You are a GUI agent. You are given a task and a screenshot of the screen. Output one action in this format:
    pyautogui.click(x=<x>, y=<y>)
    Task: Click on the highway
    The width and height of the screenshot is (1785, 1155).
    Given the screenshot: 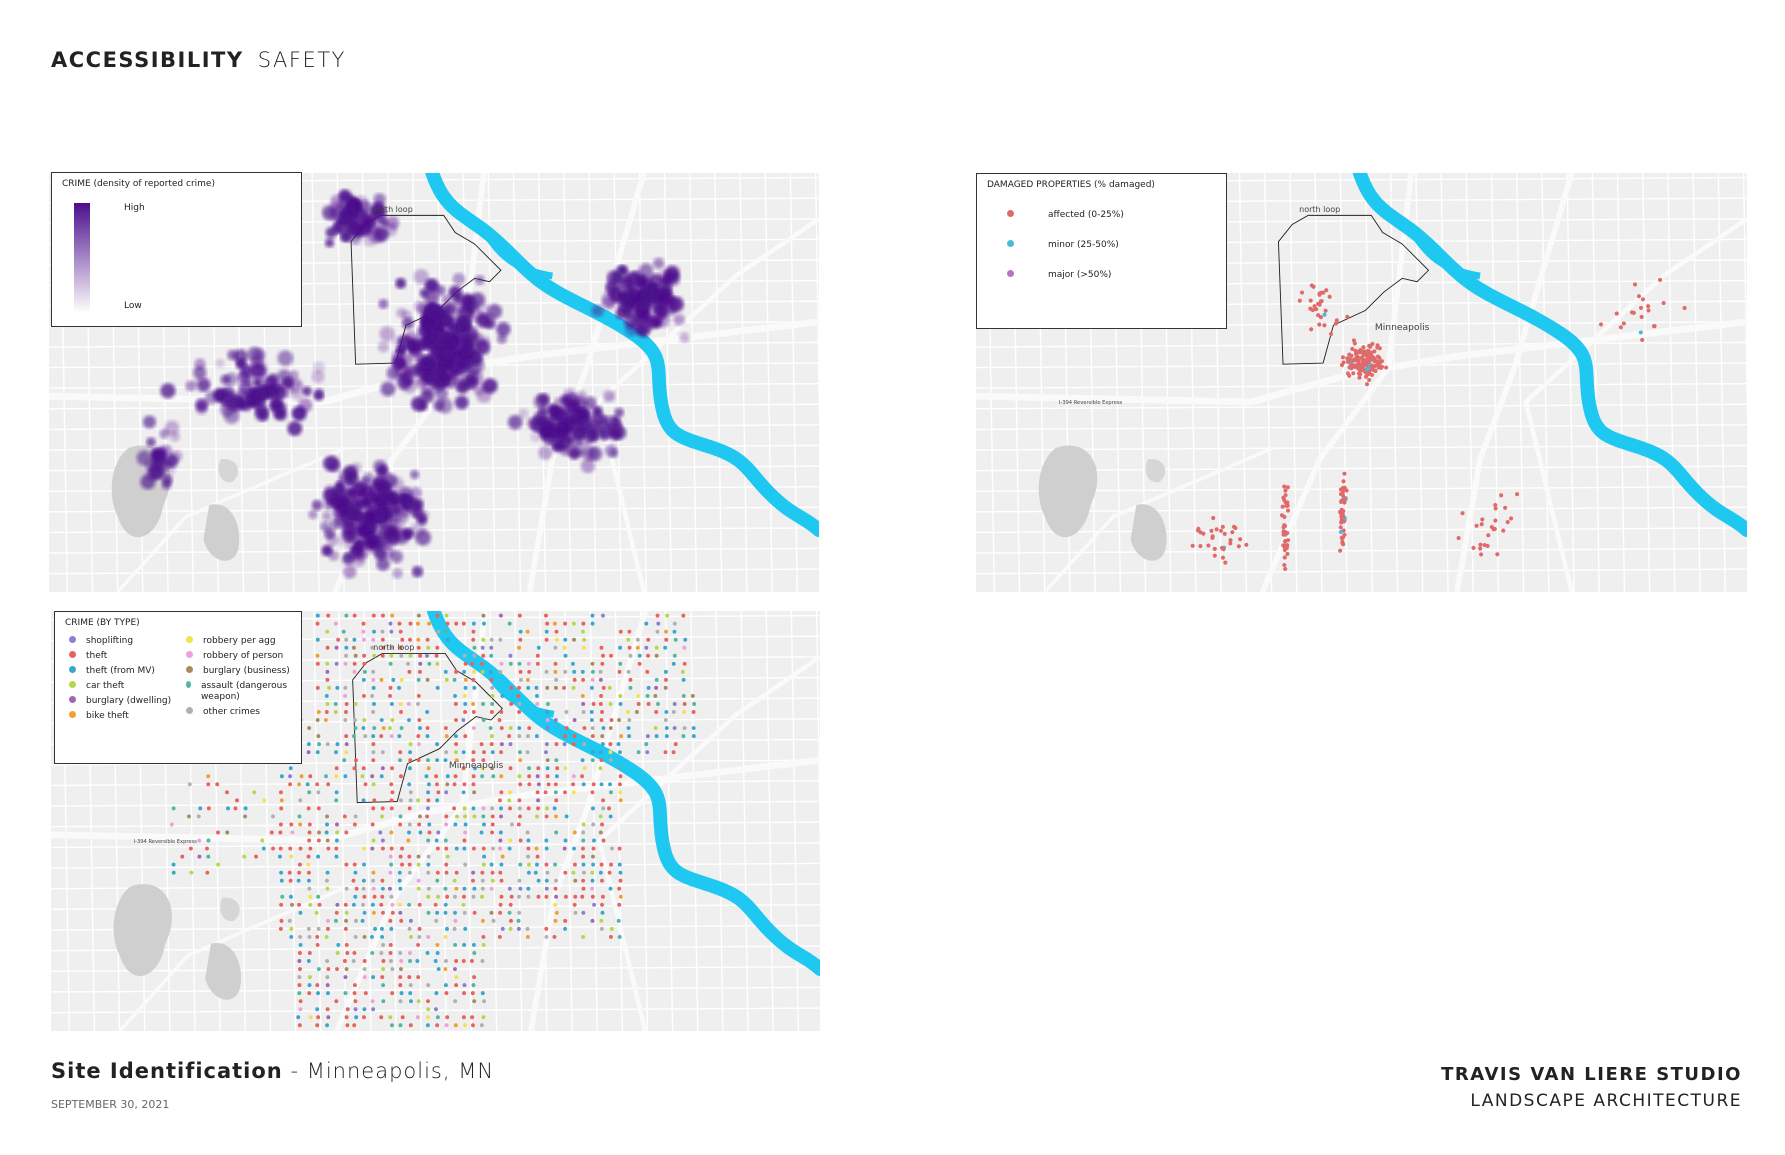 What is the action you would take?
    pyautogui.click(x=232, y=519)
    